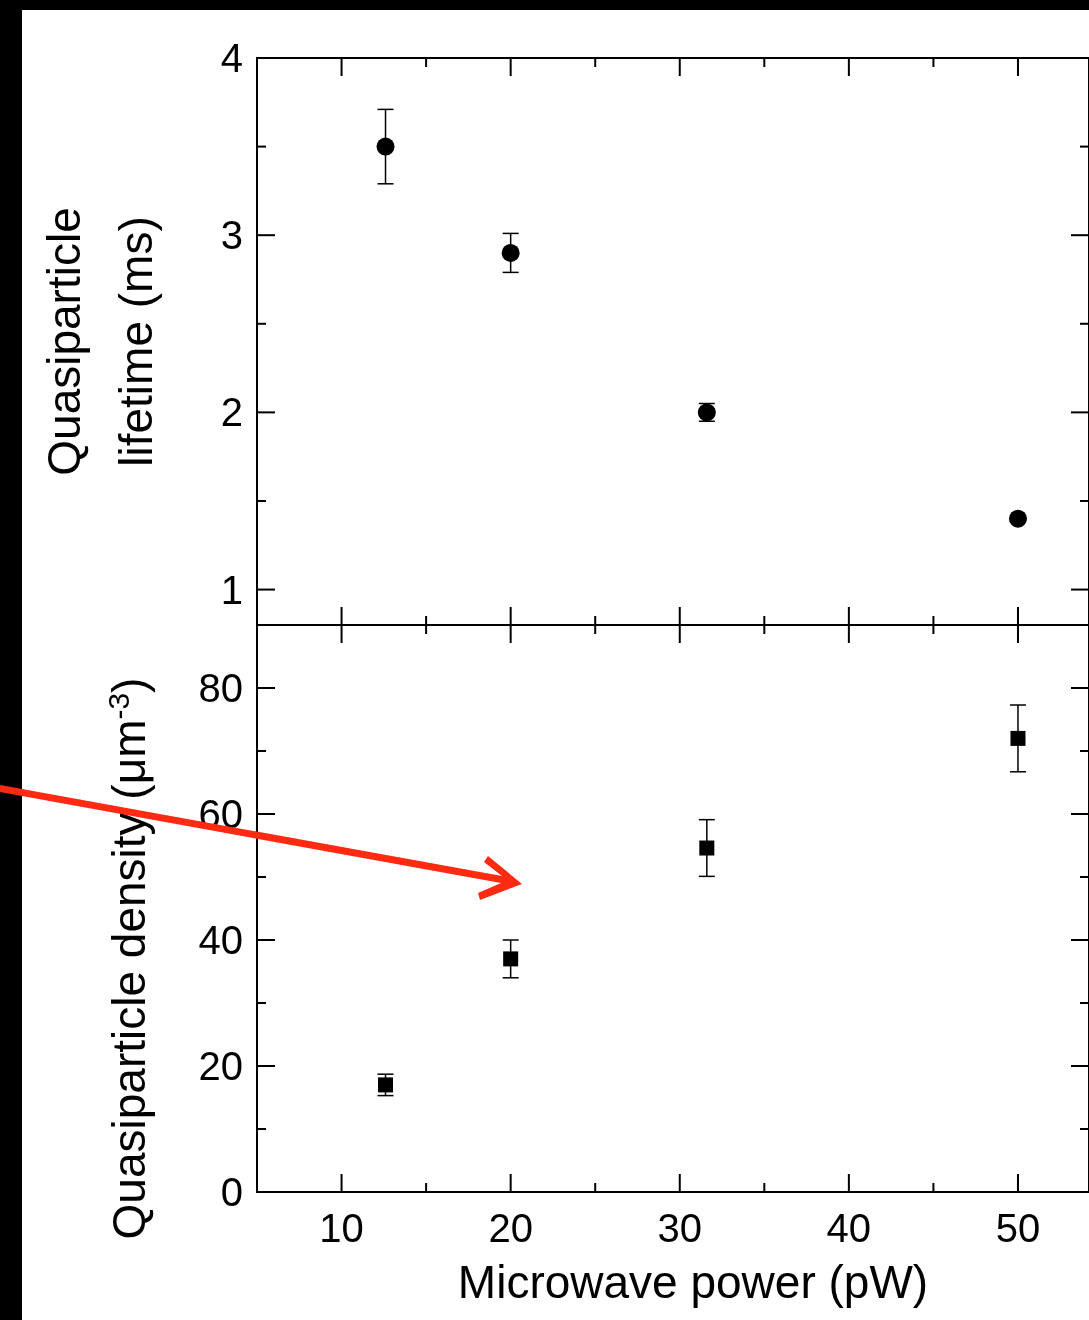  What do you see at coordinates (220, 940) in the screenshot?
I see `y-tick-label: 40` at bounding box center [220, 940].